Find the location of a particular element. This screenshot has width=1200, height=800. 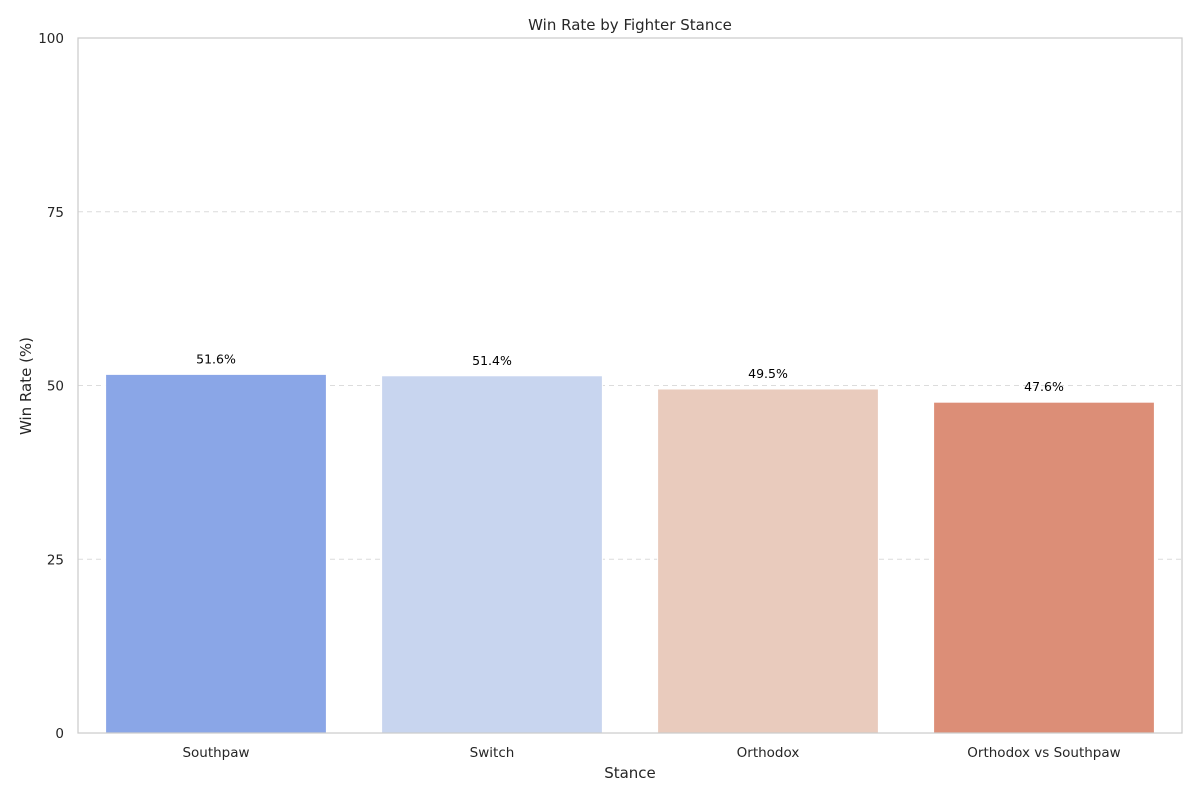

bar-value-label: 51.4% is located at coordinates (492, 360).